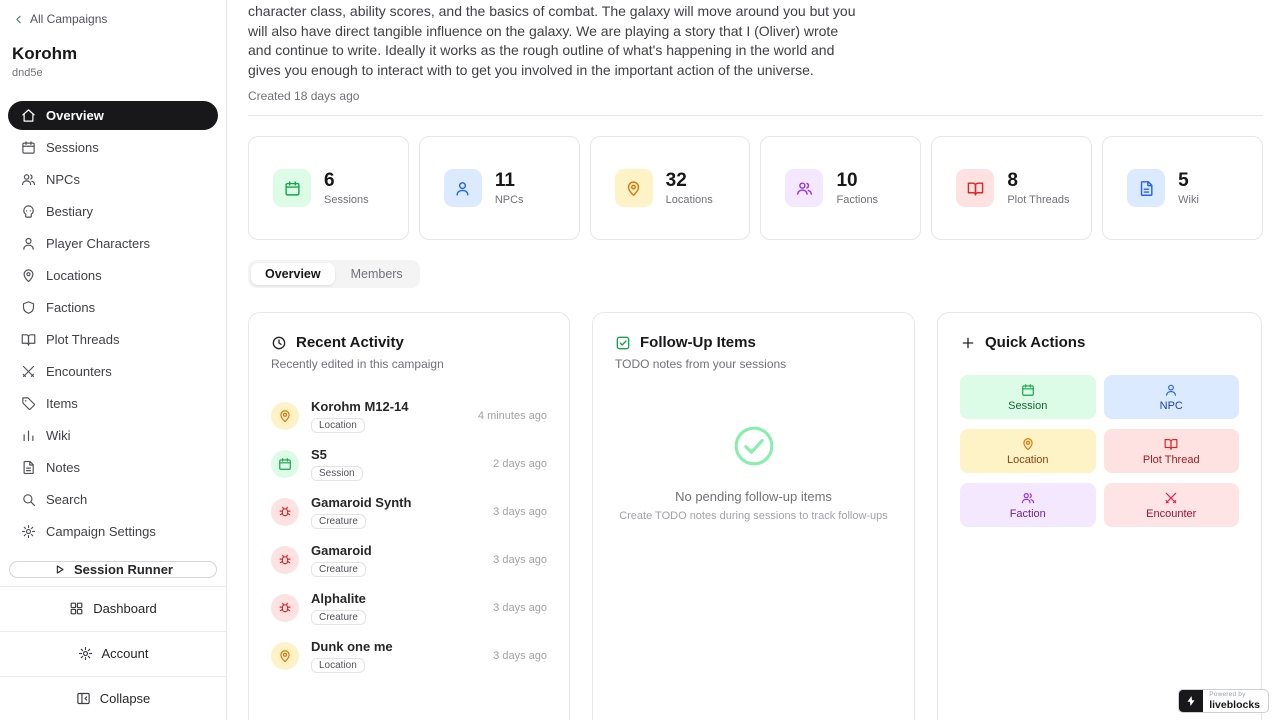  Describe the element at coordinates (69, 19) in the screenshot. I see `back-link-label: All Campaigns` at that location.